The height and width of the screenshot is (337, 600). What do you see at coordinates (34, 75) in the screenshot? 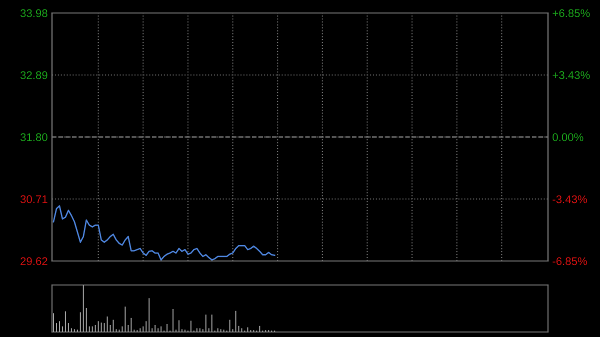
I see `y-tick-label: 32.89` at bounding box center [34, 75].